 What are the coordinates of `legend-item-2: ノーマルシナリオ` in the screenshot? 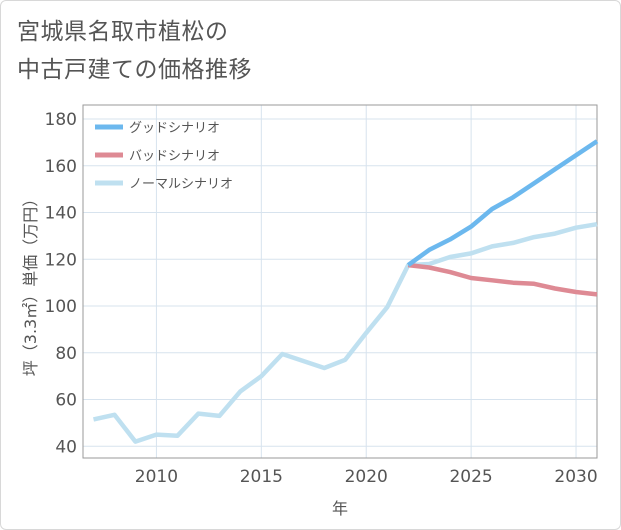 It's located at (164, 184).